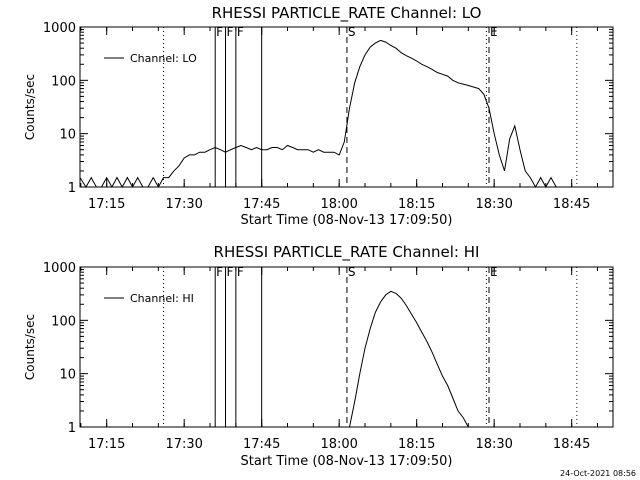 This screenshot has height=480, width=640. Describe the element at coordinates (162, 298) in the screenshot. I see `legend-entry: Channel: HI` at that location.